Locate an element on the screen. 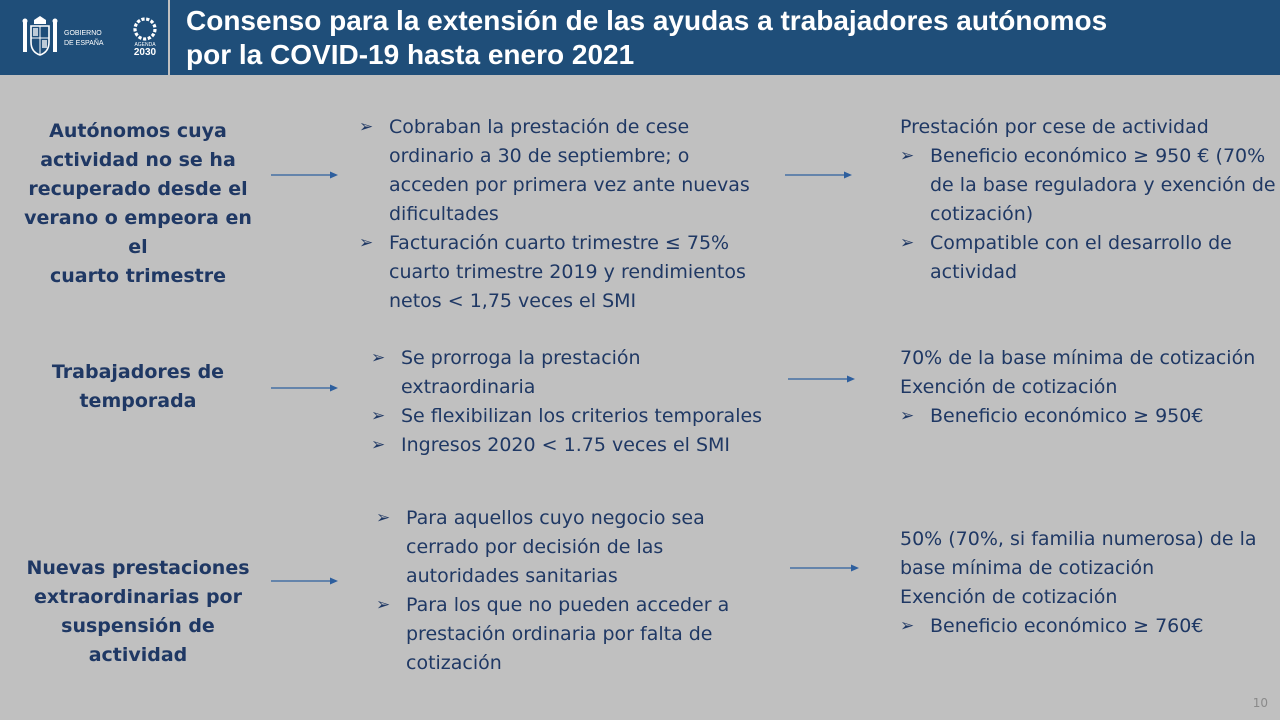  label-line: Nuevas prestaciones is located at coordinates (138, 568).